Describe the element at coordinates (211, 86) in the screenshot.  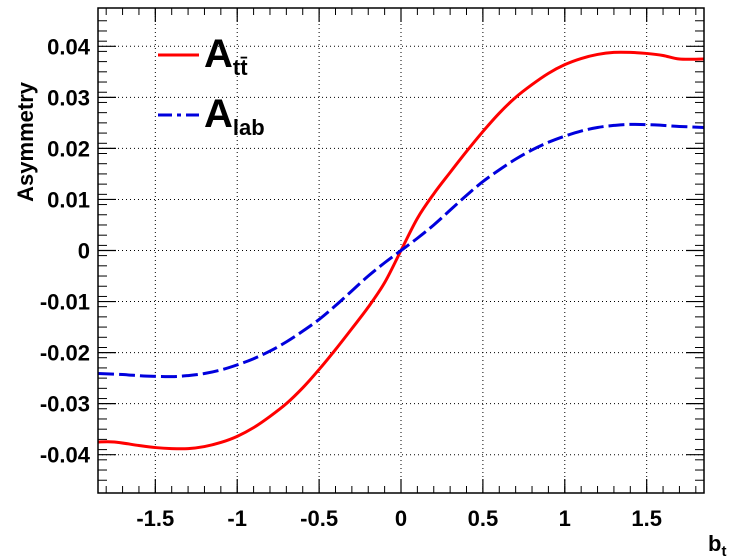
I see `legend: Att̄ Alab` at that location.